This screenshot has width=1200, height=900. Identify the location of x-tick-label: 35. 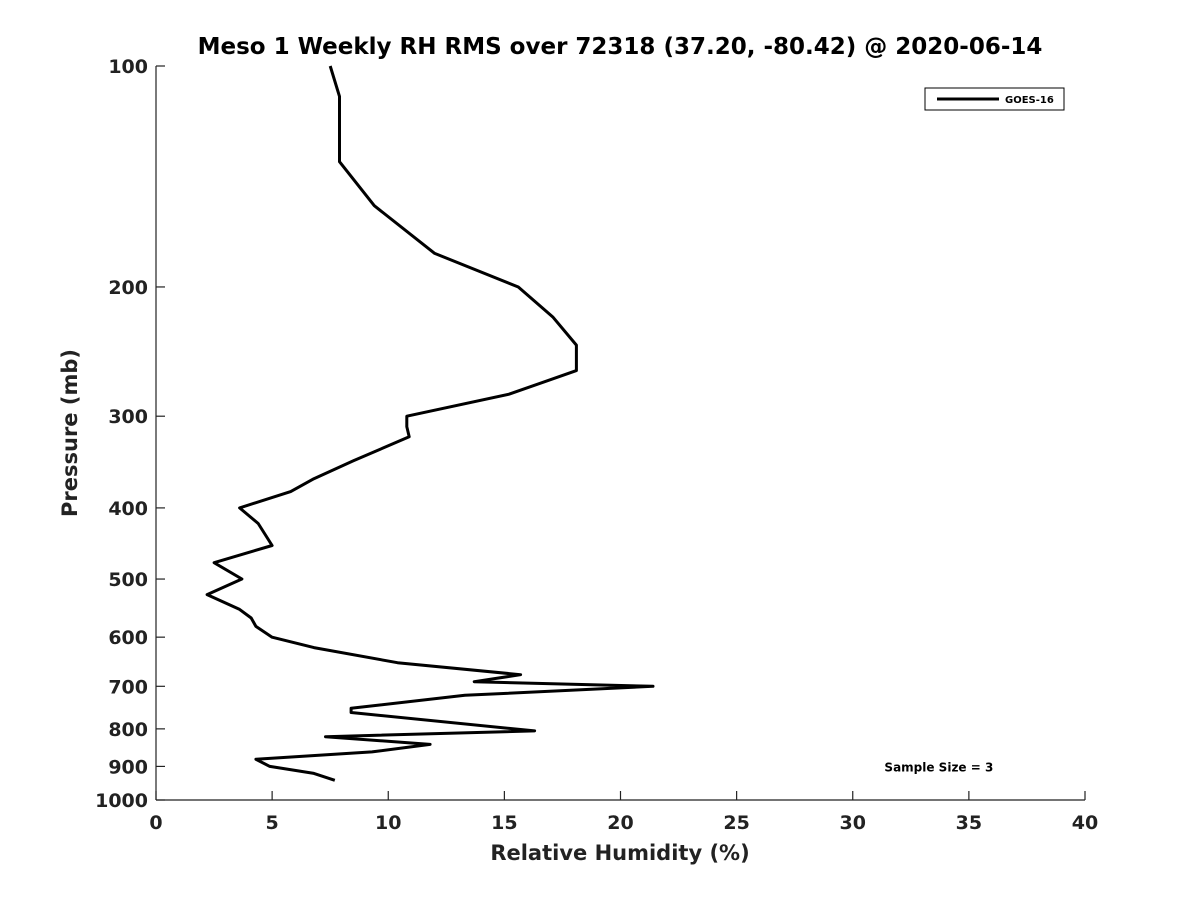
(969, 823).